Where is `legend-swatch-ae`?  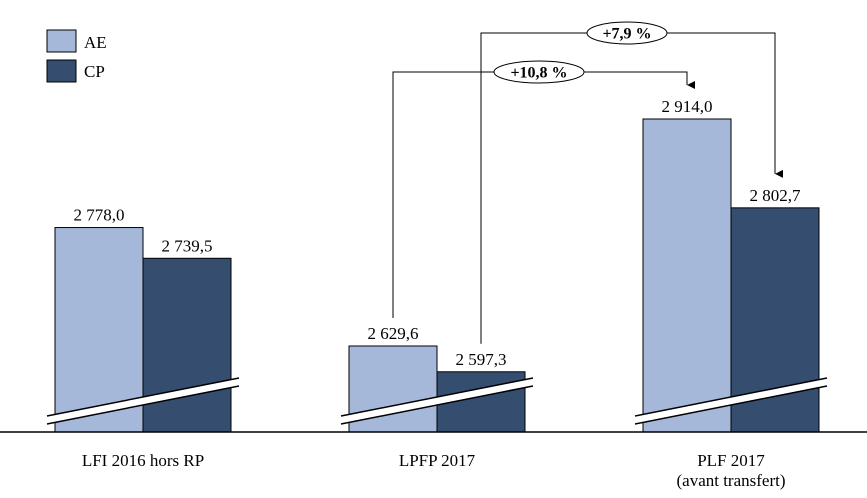 legend-swatch-ae is located at coordinates (61, 41).